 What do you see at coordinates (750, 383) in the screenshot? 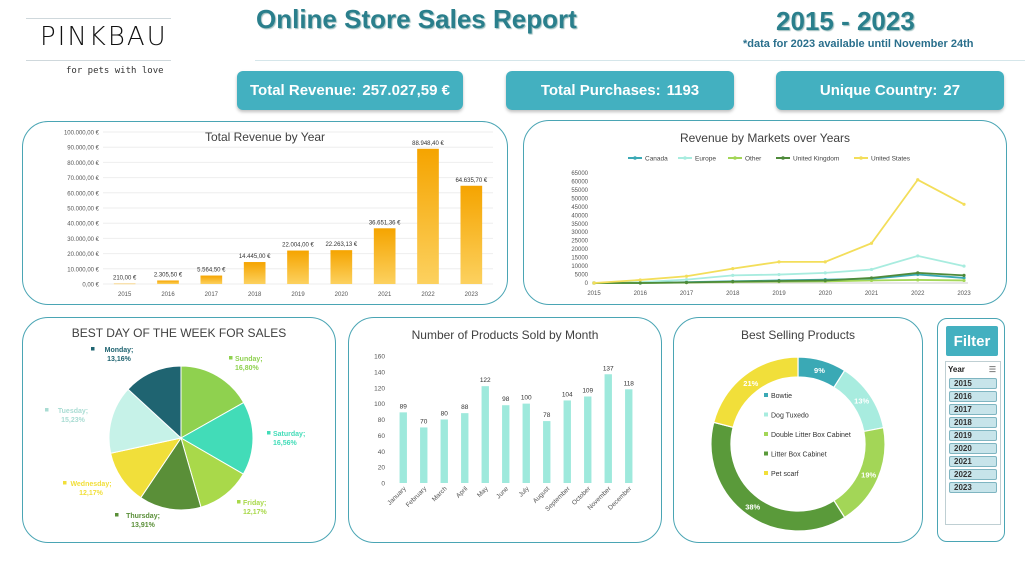
I see `slice-value: 21%` at bounding box center [750, 383].